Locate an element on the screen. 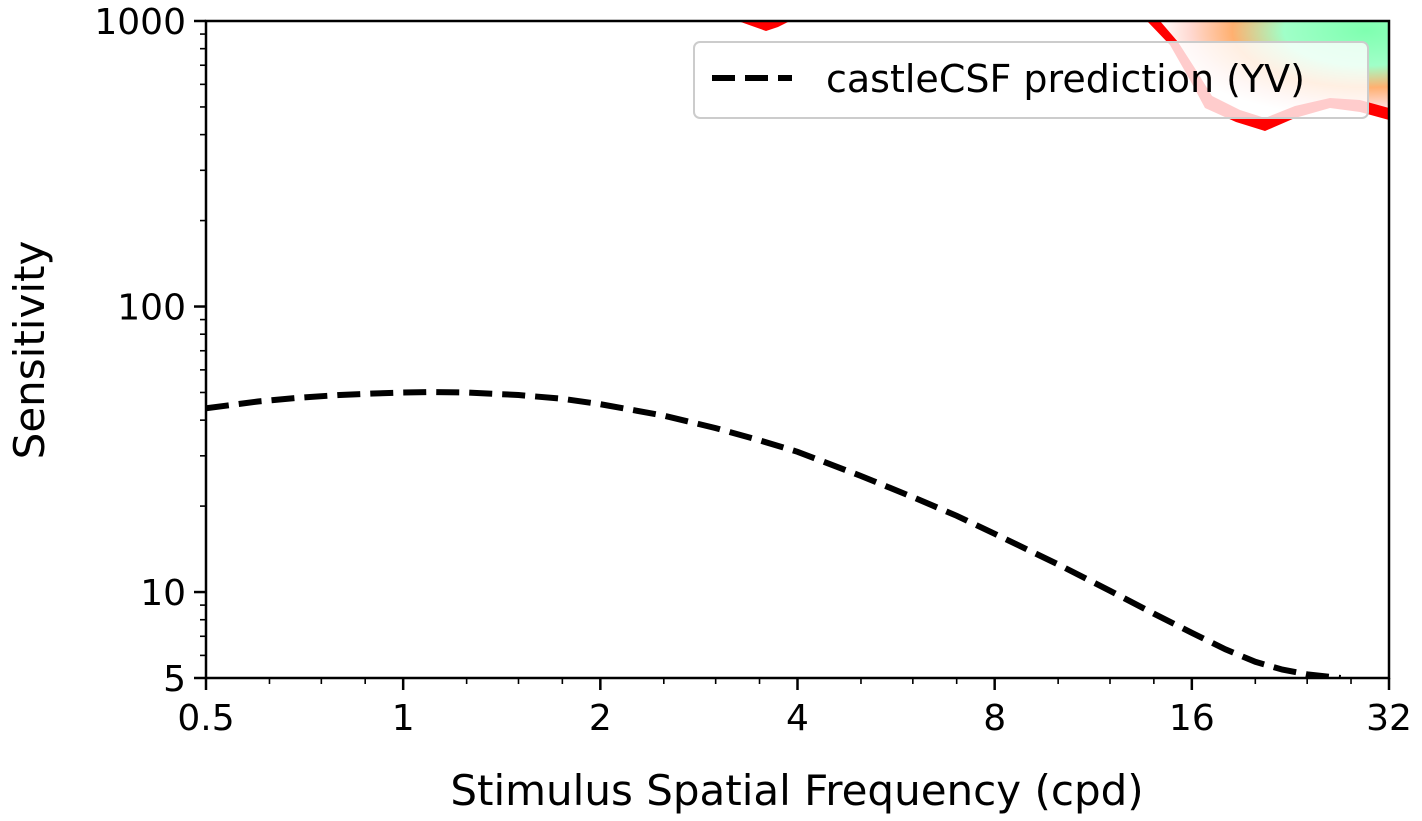 Image resolution: width=1422 pixels, height=821 pixels. legend-box is located at coordinates (1031, 80).